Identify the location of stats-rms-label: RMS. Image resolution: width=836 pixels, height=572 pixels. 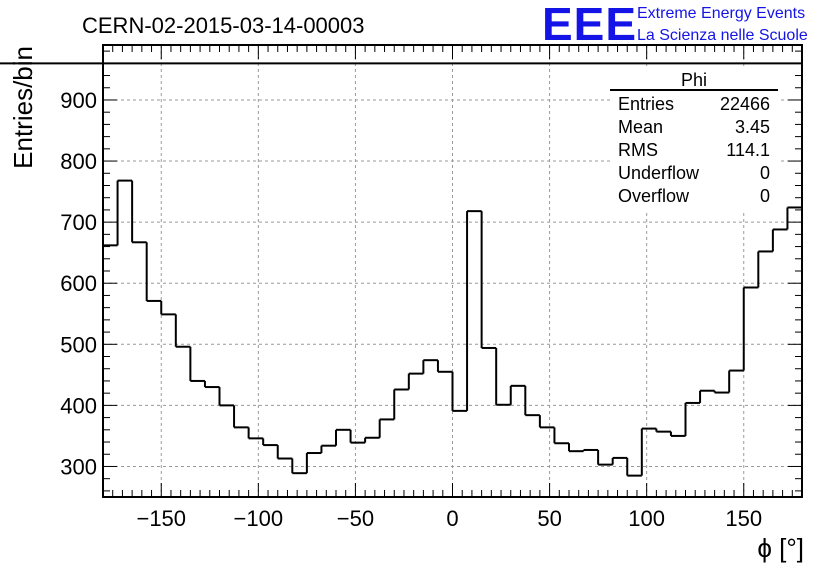
(638, 150).